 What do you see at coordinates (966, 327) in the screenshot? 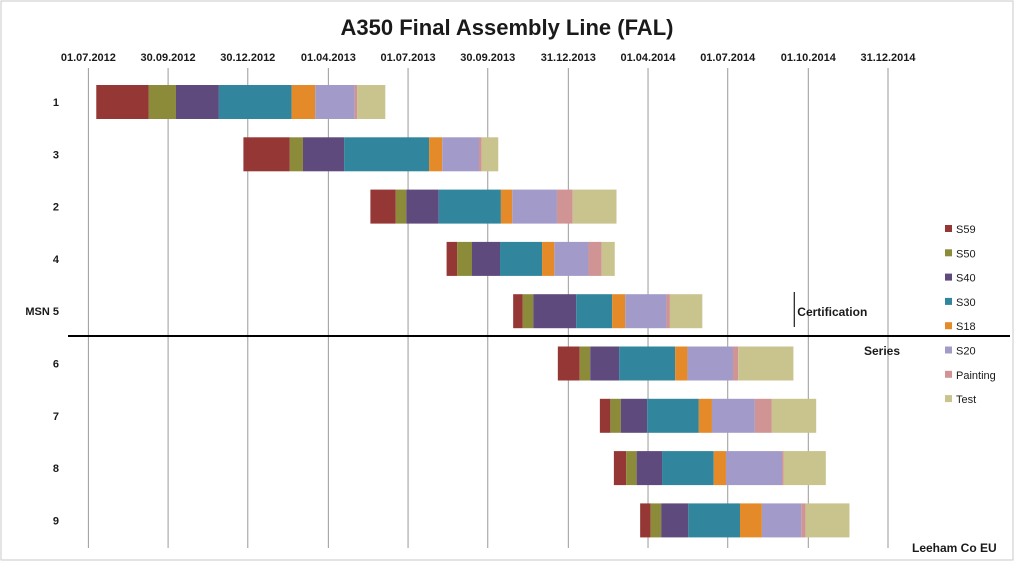
I see `legend-label: S18` at bounding box center [966, 327].